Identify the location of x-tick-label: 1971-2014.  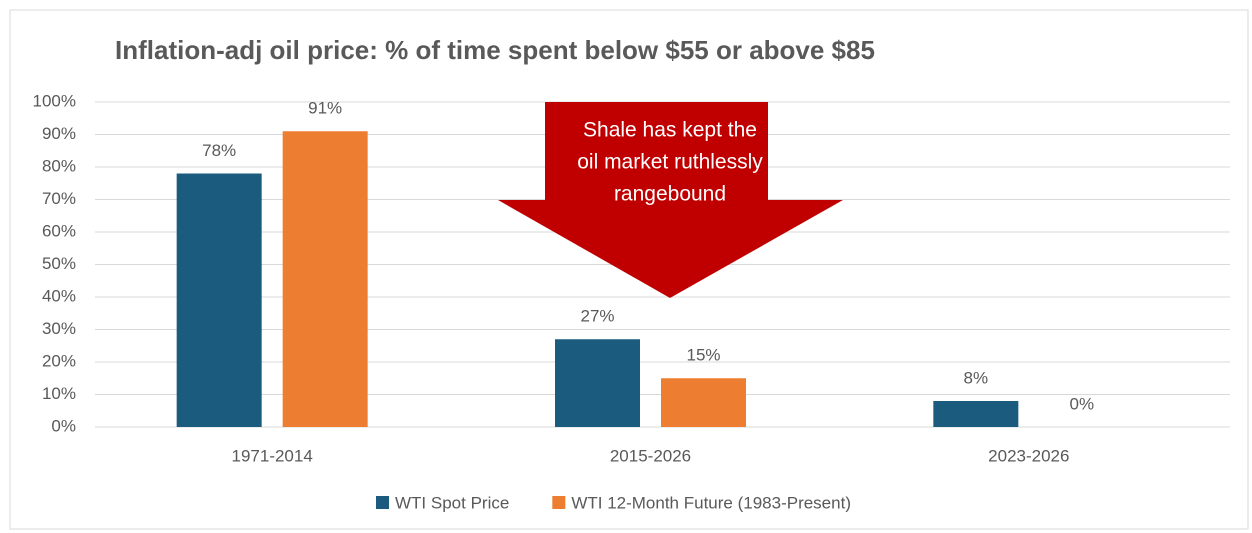
(272, 455).